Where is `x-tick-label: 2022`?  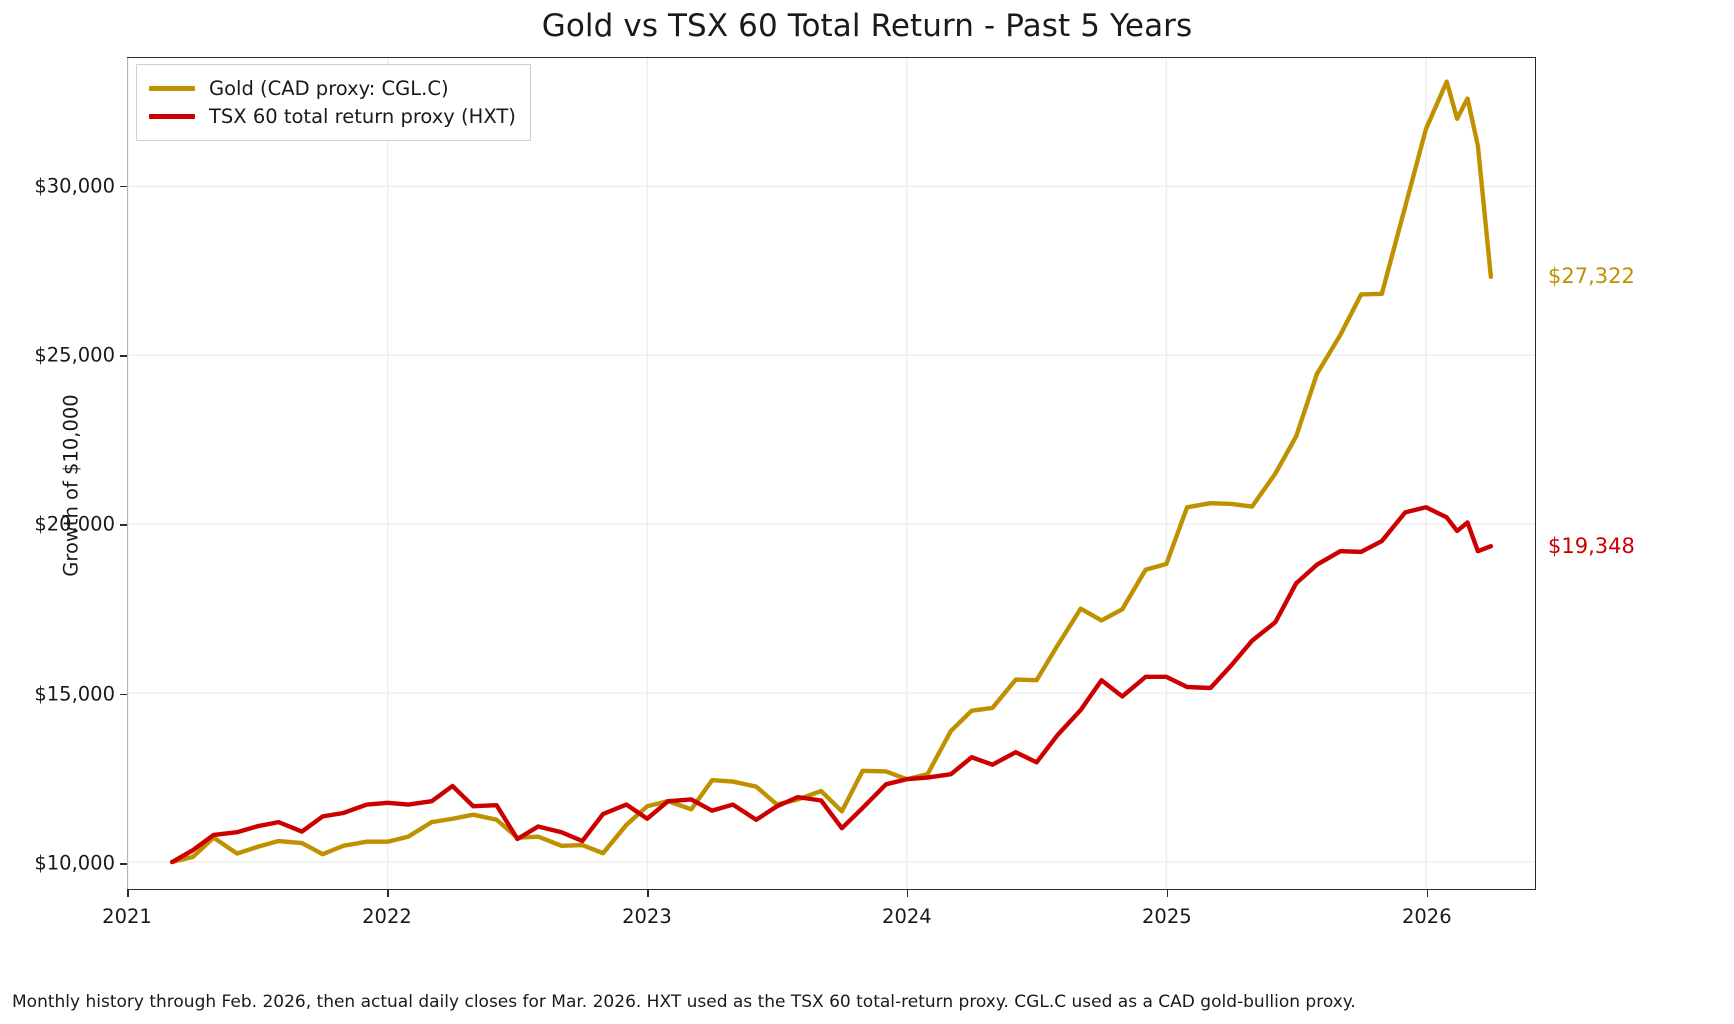
x-tick-label: 2022 is located at coordinates (387, 916).